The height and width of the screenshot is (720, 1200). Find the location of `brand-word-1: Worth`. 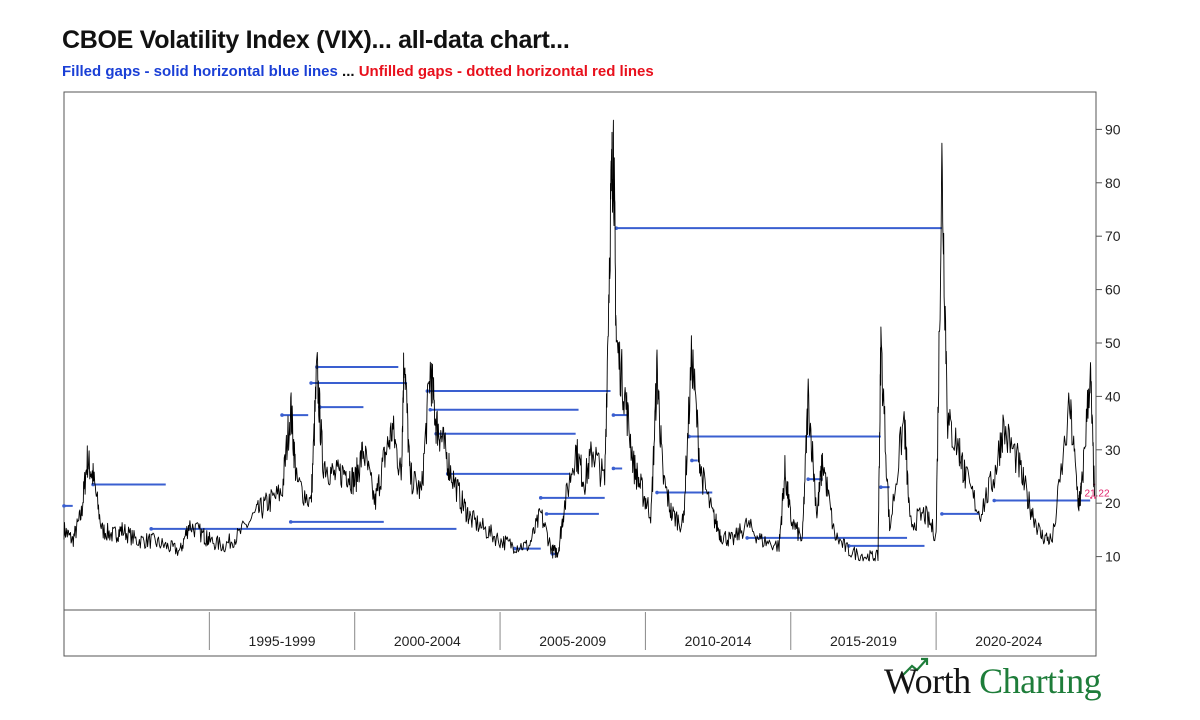

brand-word-1: Worth is located at coordinates (927, 681).